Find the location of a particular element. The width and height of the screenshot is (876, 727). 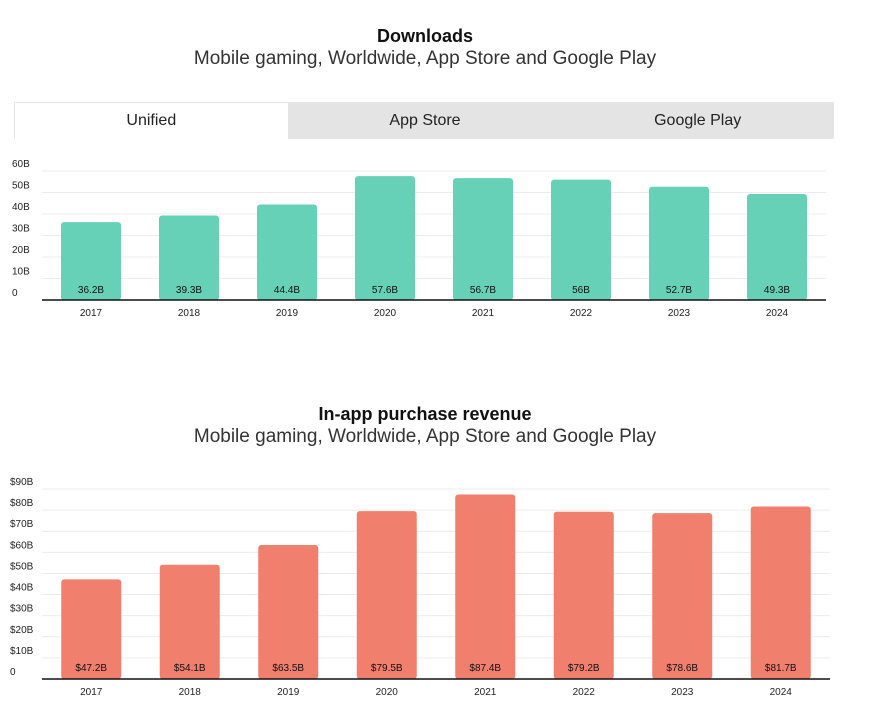

y-tick-label: 60B is located at coordinates (21, 164).